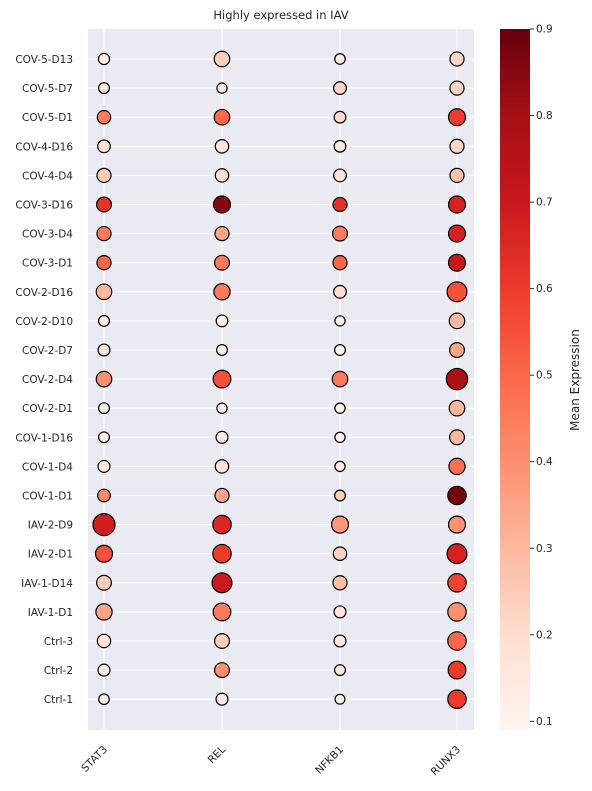  Describe the element at coordinates (457, 641) in the screenshot. I see `dot-Ctrl-3-RUNX3` at that location.